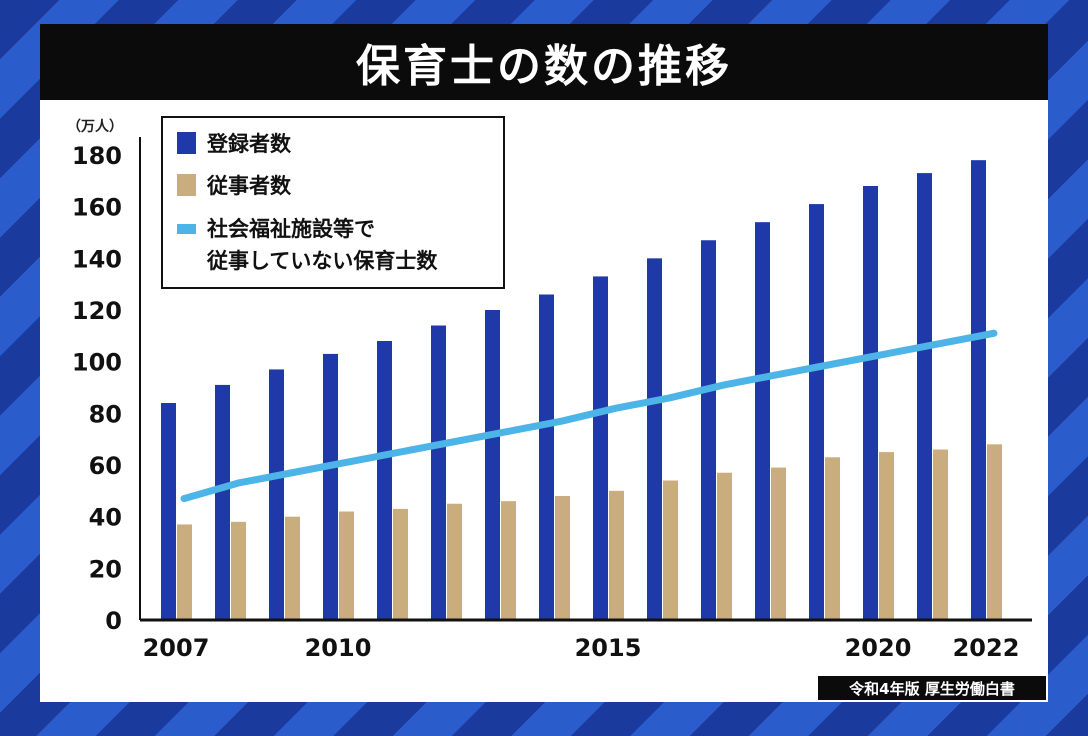  I want to click on y-tick-label: 40, so click(105, 518).